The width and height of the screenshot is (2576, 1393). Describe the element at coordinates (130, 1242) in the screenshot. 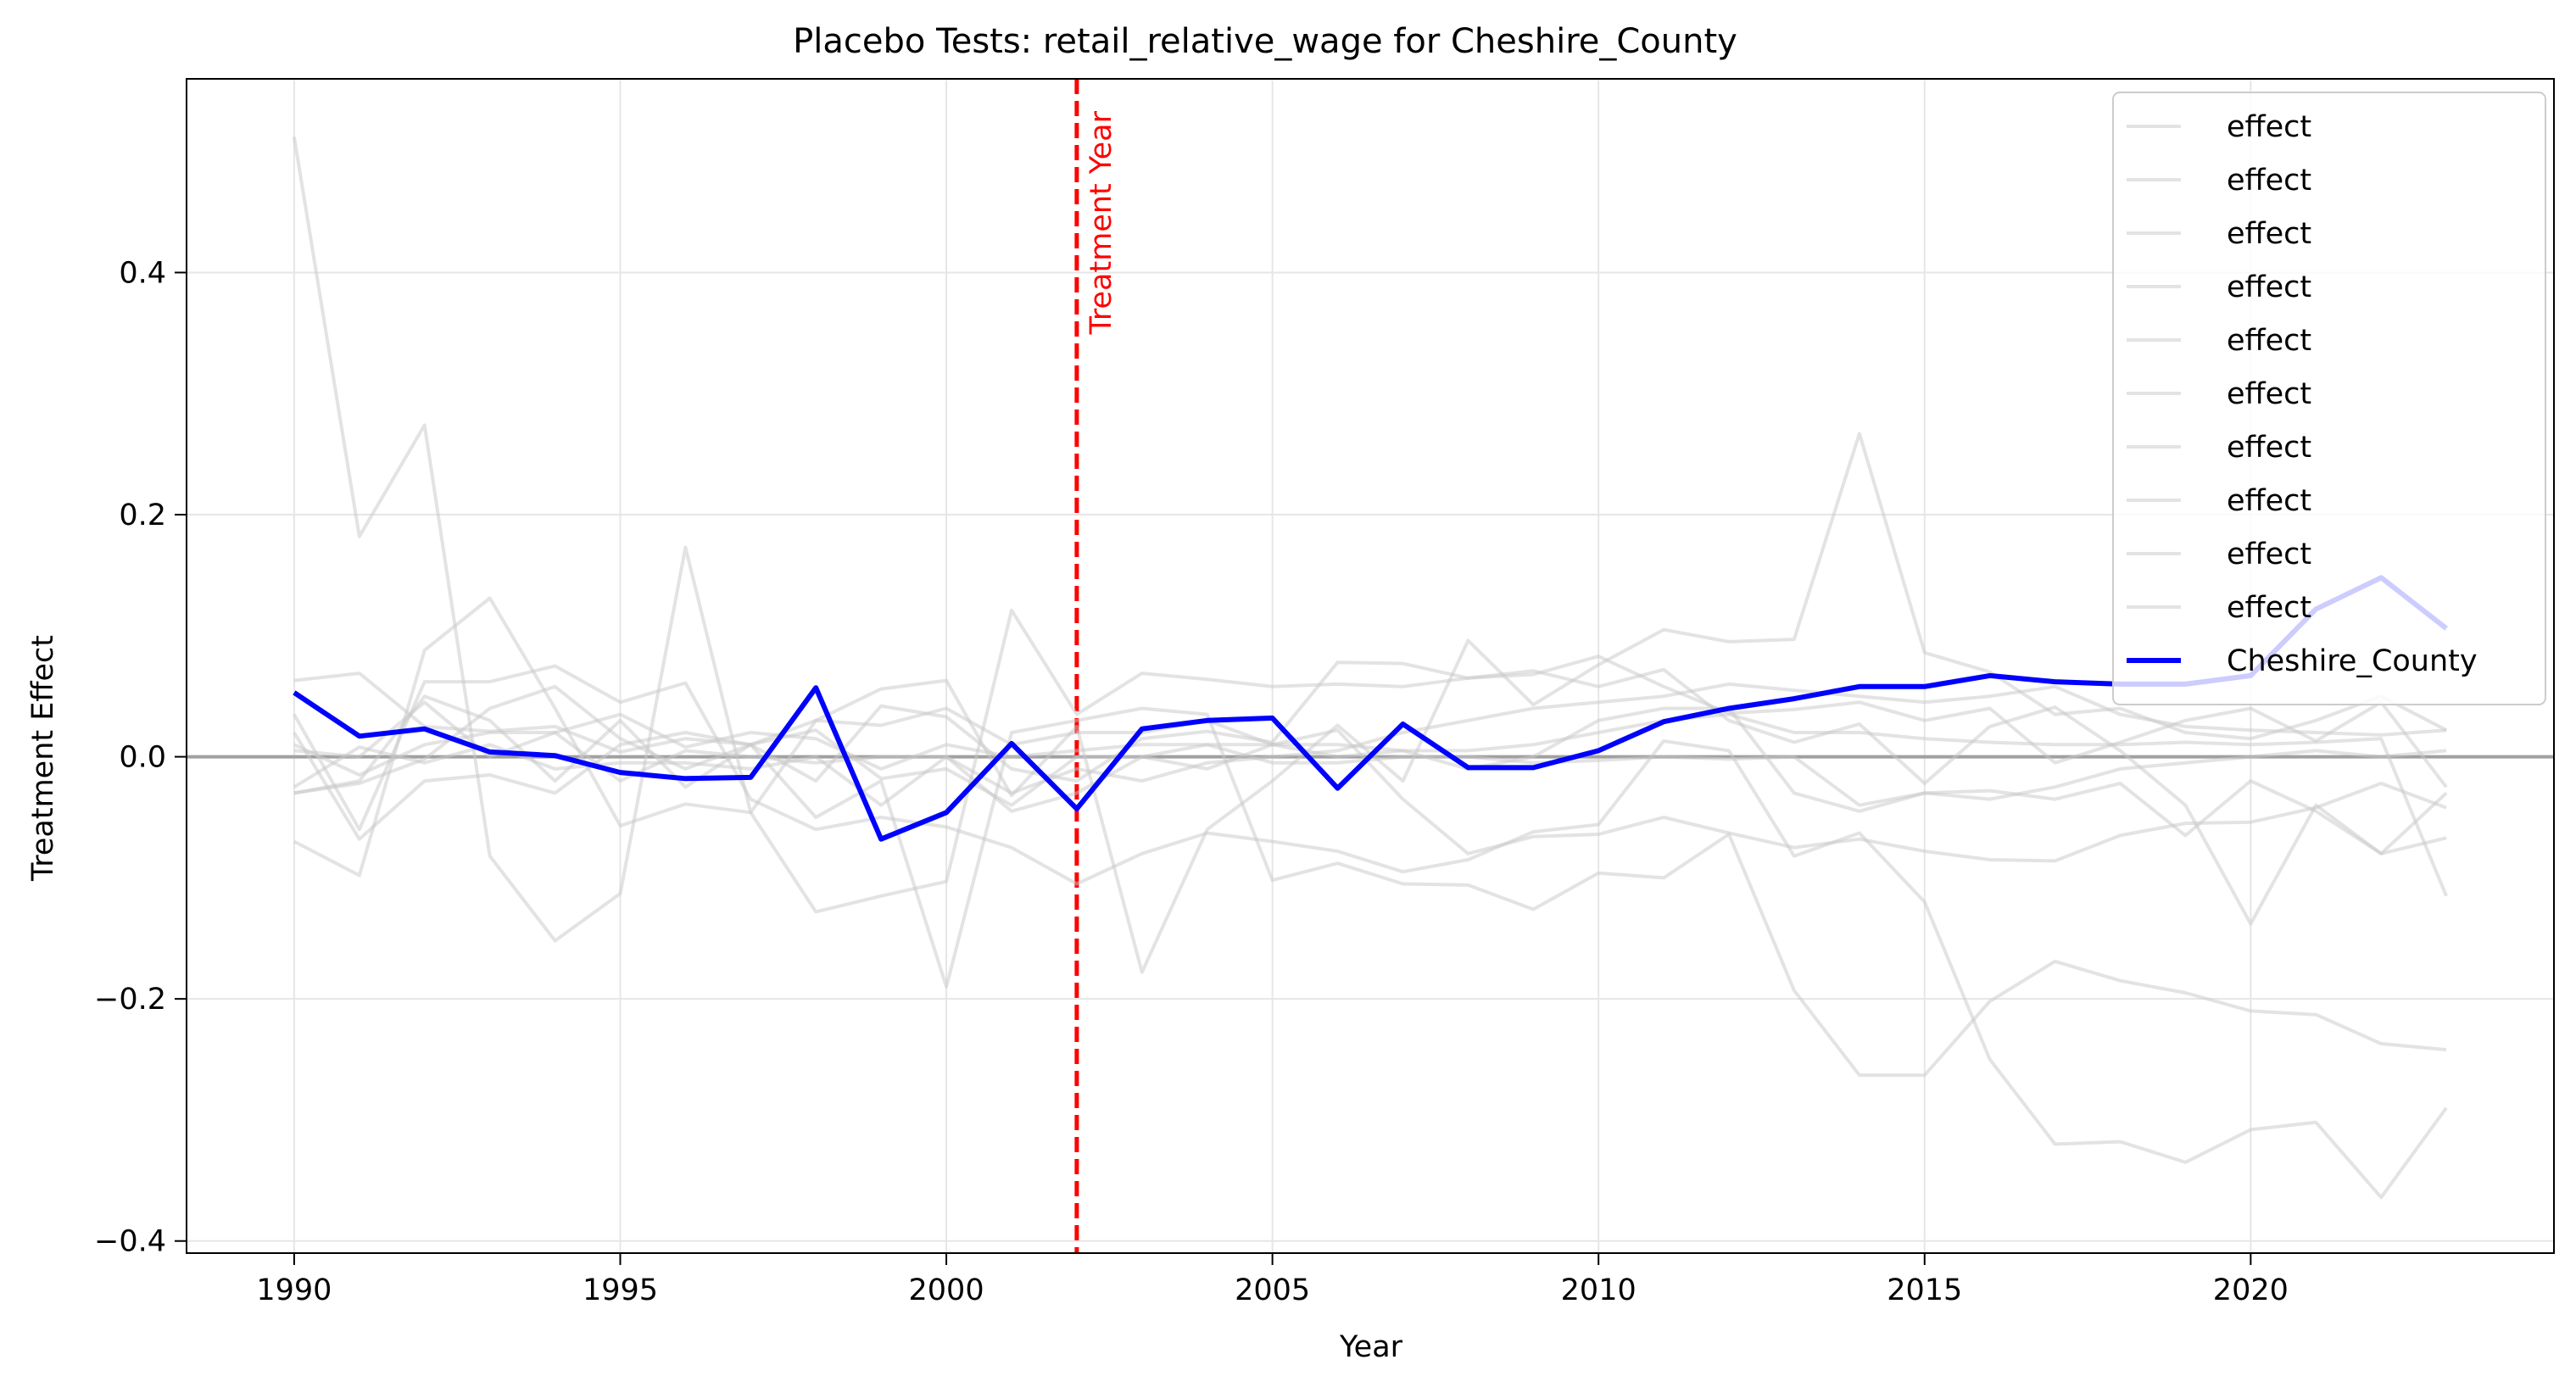

I see `y-tick-label: −0.4` at that location.